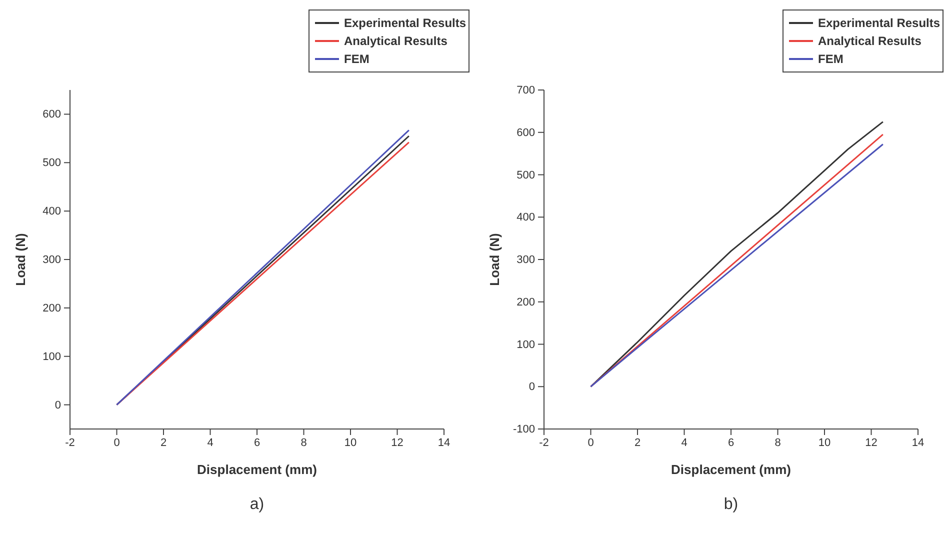  Describe the element at coordinates (523, 430) in the screenshot. I see `y-tick-label: -100` at that location.